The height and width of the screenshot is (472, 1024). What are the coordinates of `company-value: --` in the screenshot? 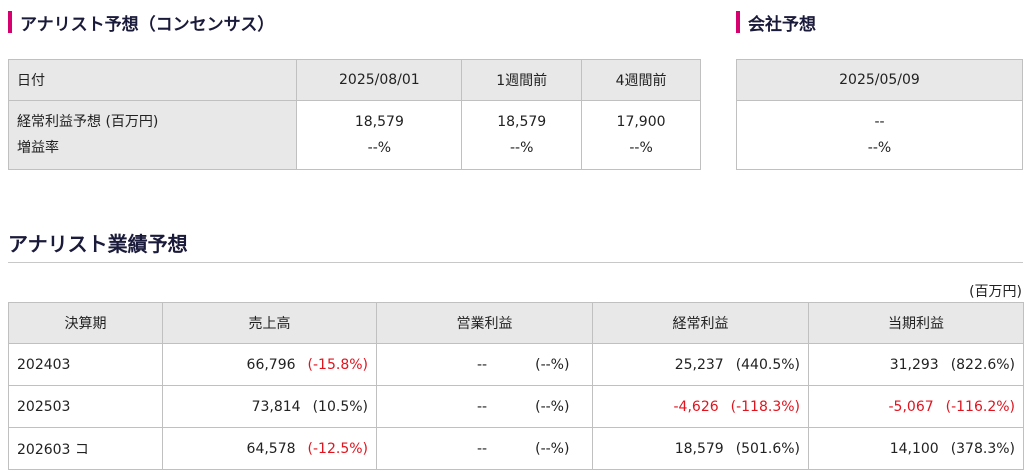 It's located at (879, 122).